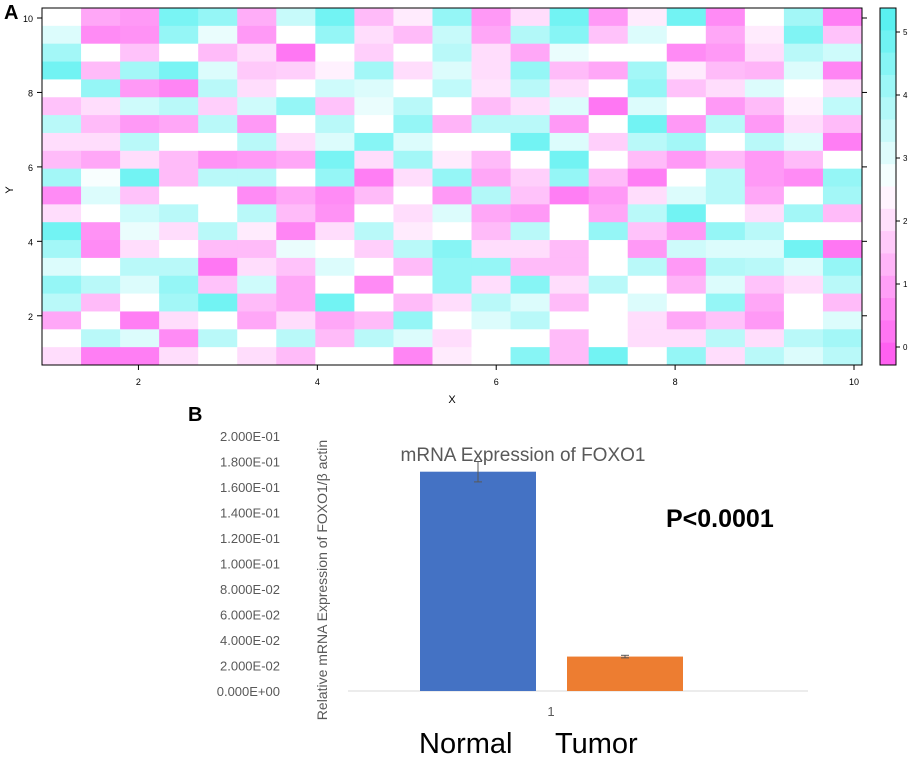 This screenshot has height=761, width=913. I want to click on group-label-tumor: Tumor, so click(596, 744).